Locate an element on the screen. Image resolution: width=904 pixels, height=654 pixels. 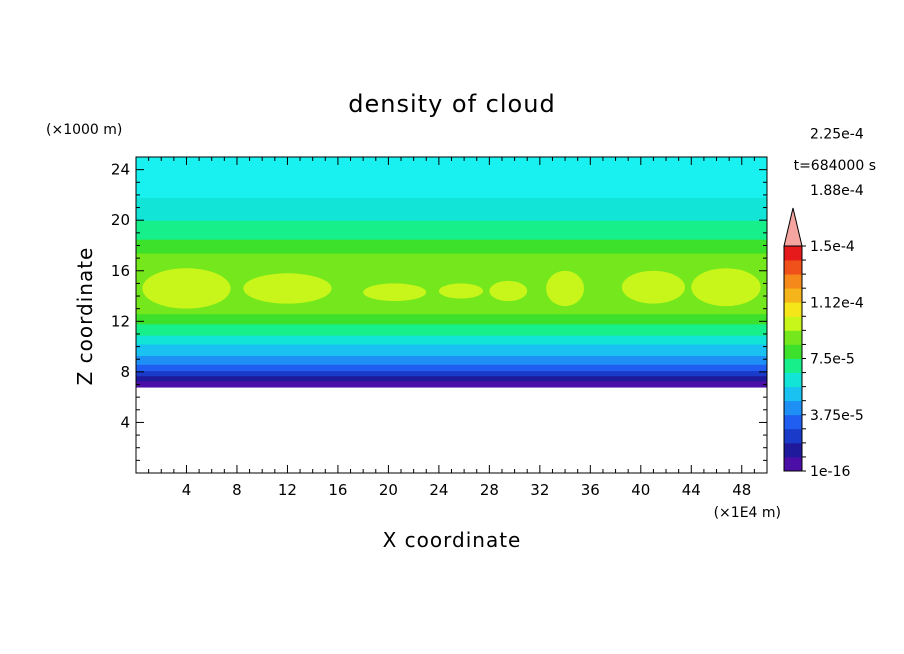
colorbar-tick-label: 1.12e-4 is located at coordinates (837, 303).